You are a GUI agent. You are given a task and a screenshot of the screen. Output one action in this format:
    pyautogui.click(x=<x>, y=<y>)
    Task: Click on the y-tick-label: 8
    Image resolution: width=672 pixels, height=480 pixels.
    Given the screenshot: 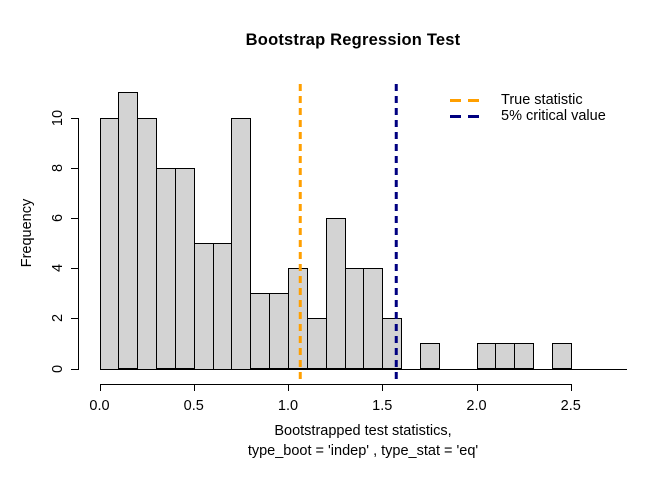 What is the action you would take?
    pyautogui.click(x=58, y=167)
    